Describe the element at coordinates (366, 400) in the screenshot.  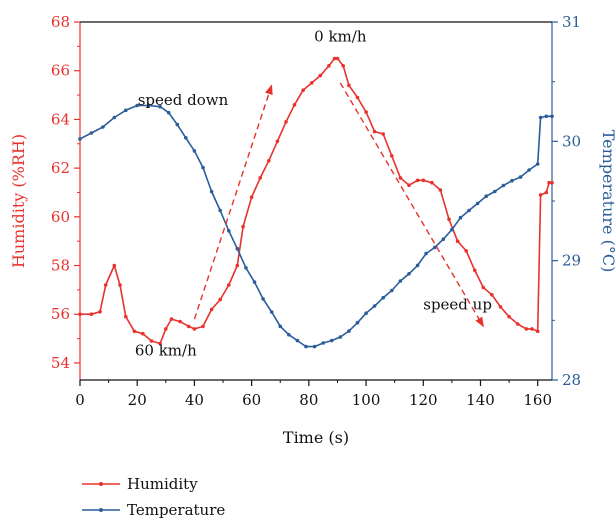
I see `x-tick-label: 100` at that location.